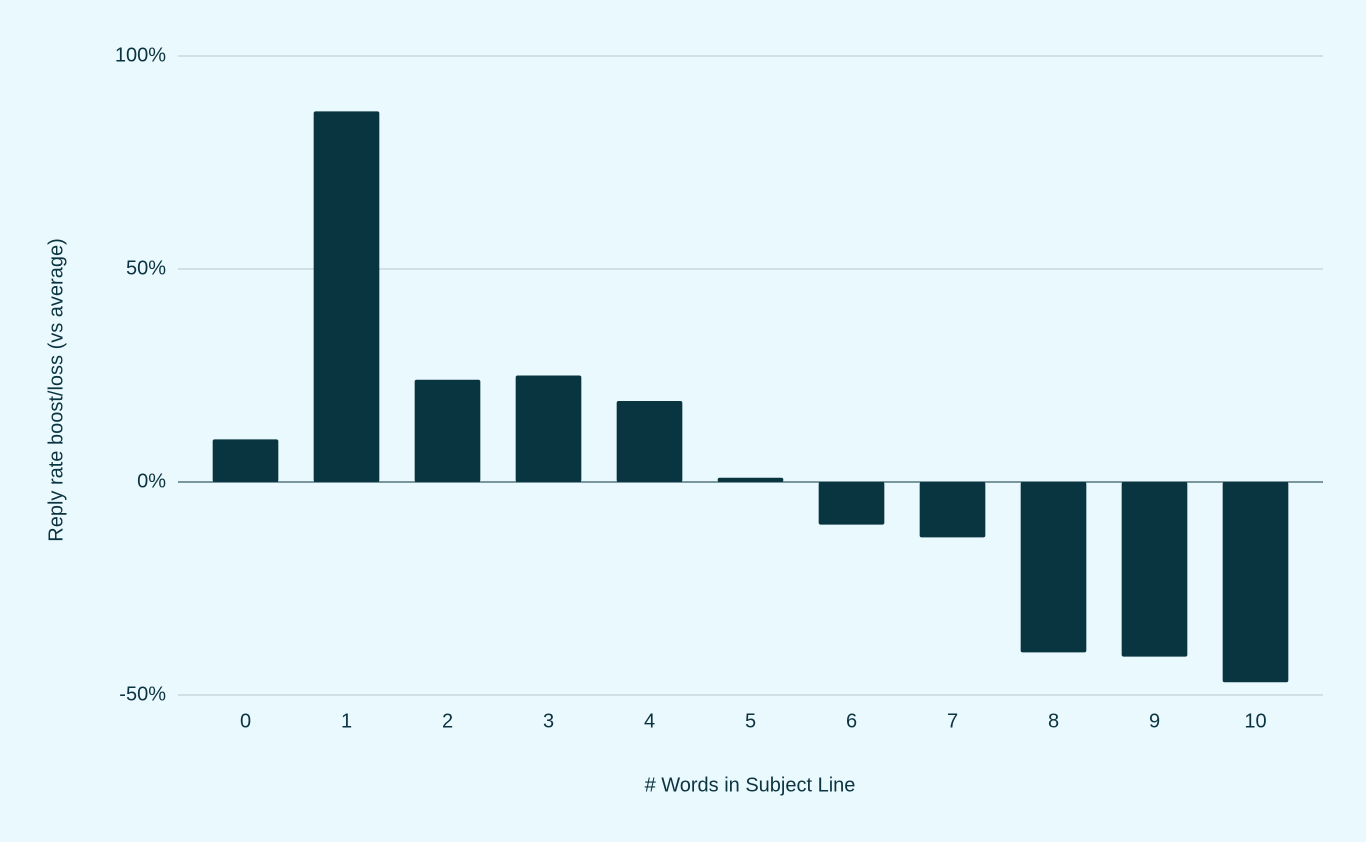 This screenshot has height=842, width=1366. What do you see at coordinates (142, 694) in the screenshot?
I see `y-tick-label: -50%` at bounding box center [142, 694].